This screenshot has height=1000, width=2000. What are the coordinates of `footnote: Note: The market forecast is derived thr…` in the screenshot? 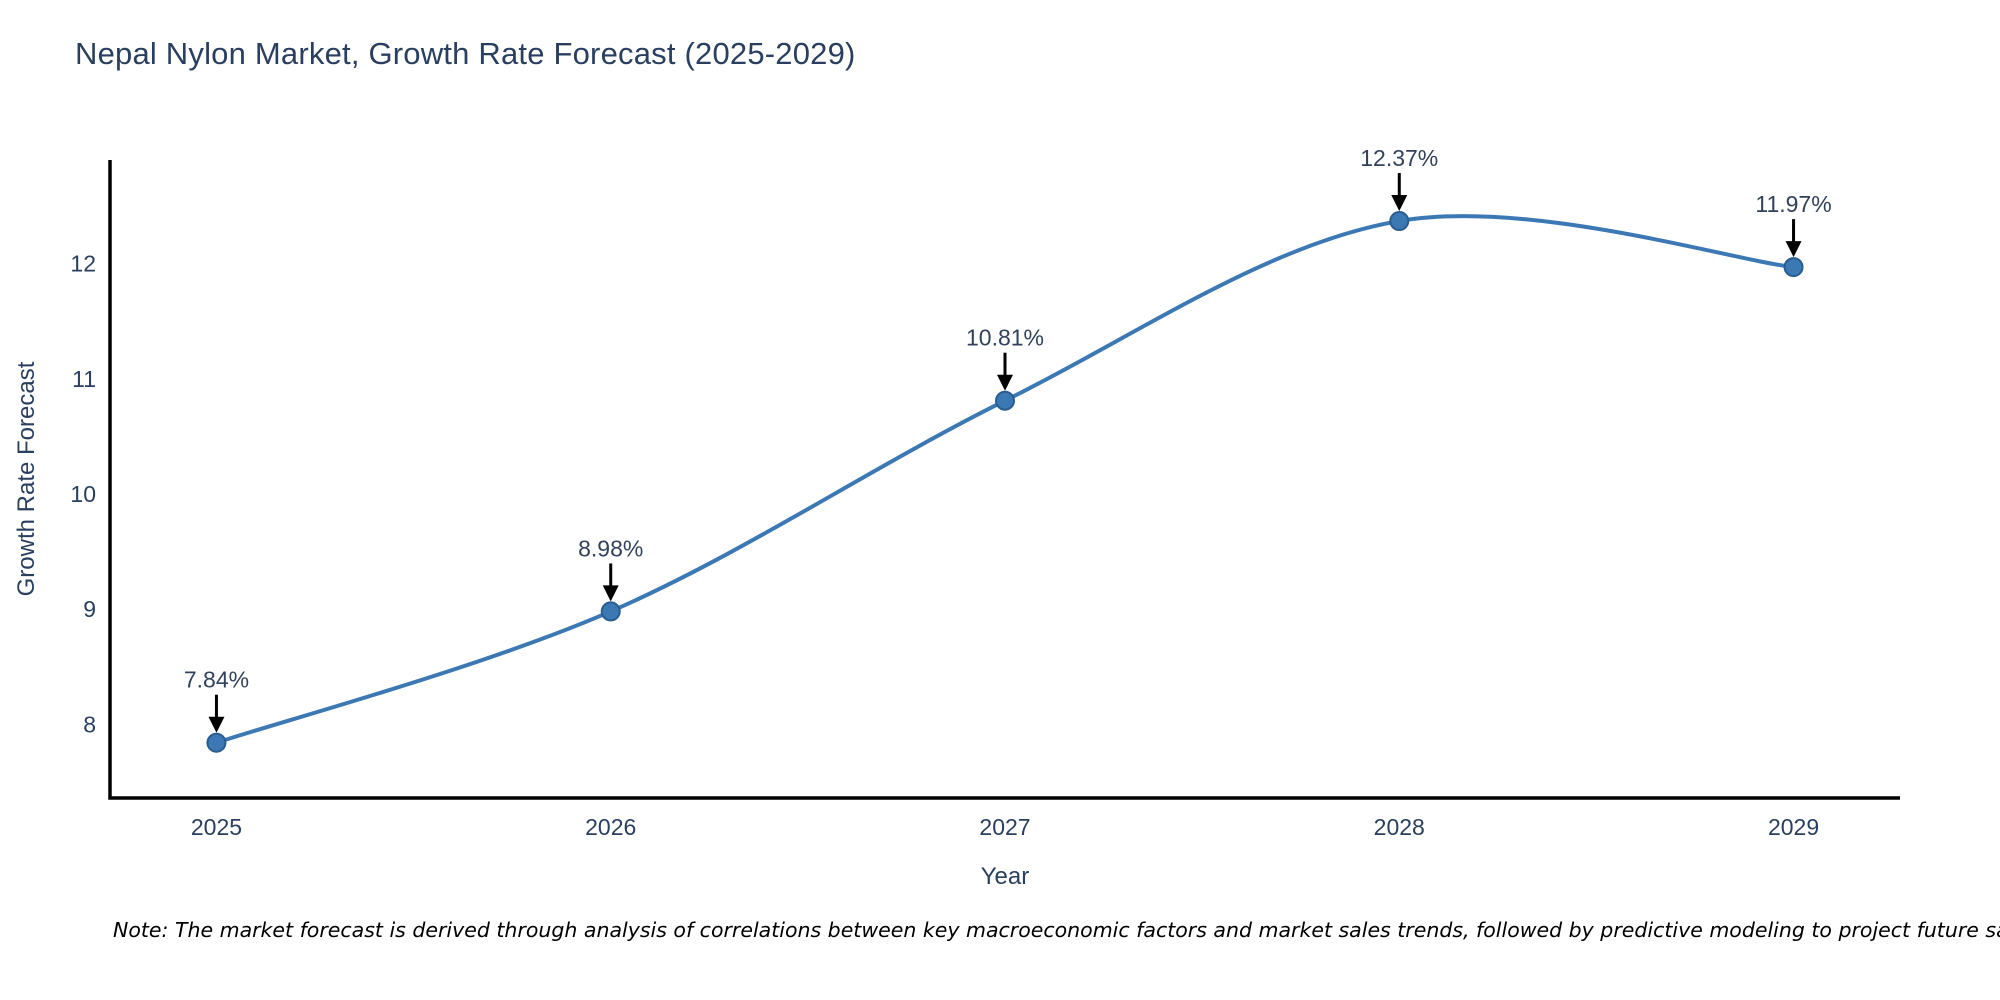 It's located at (1056, 930).